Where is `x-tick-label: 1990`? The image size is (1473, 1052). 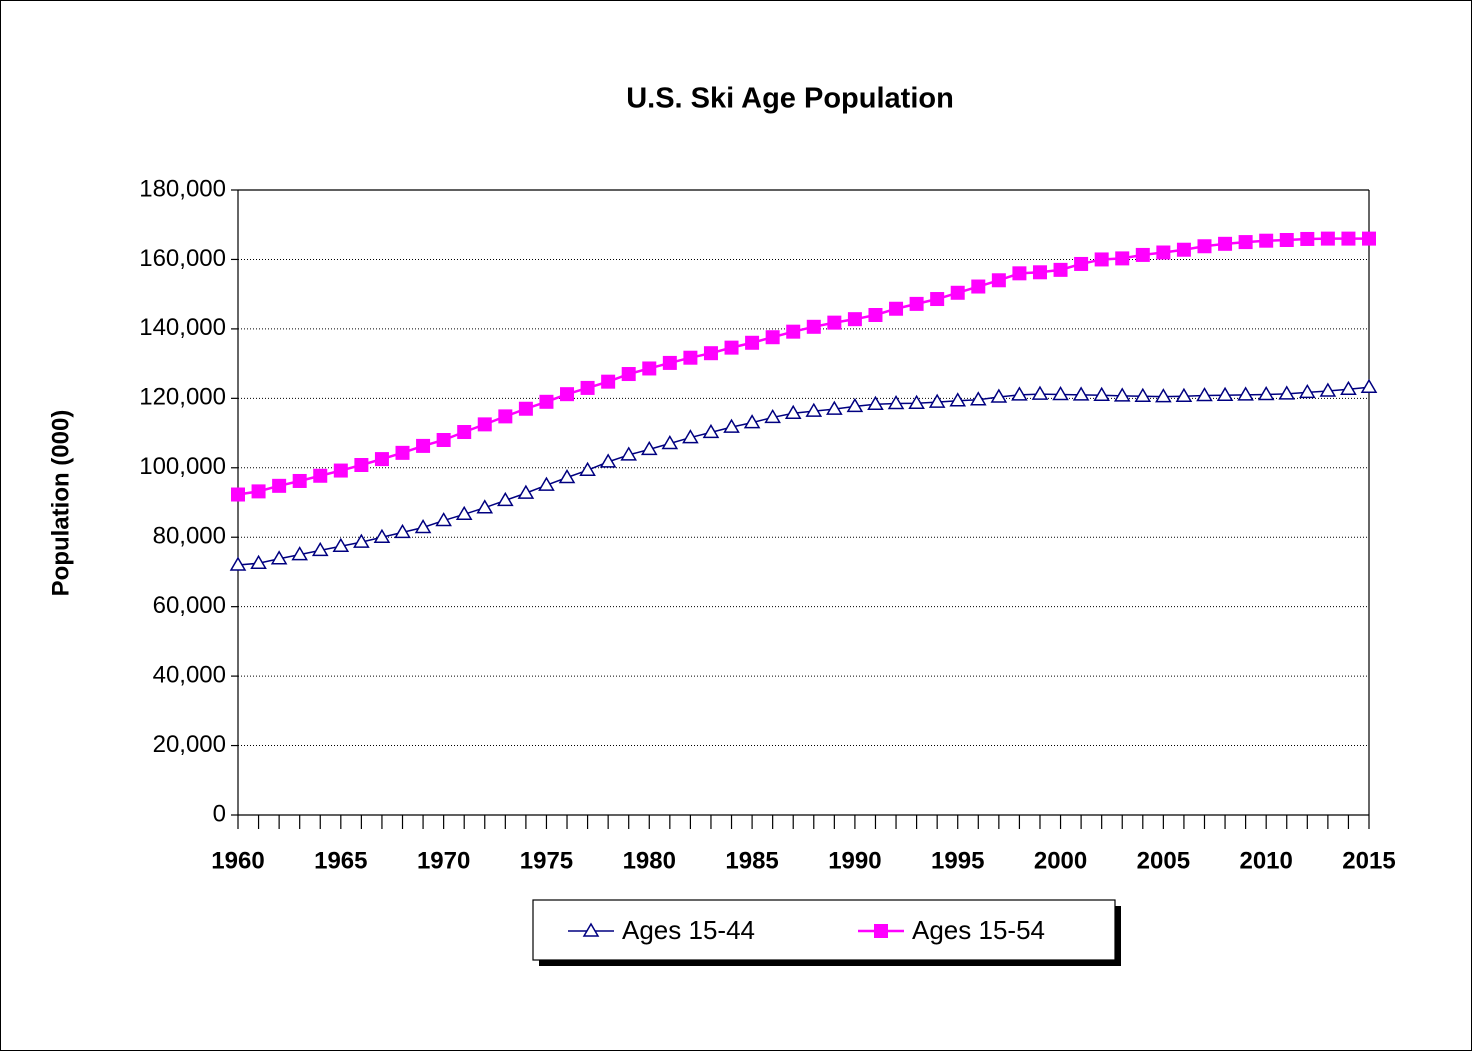 x-tick-label: 1990 is located at coordinates (854, 860).